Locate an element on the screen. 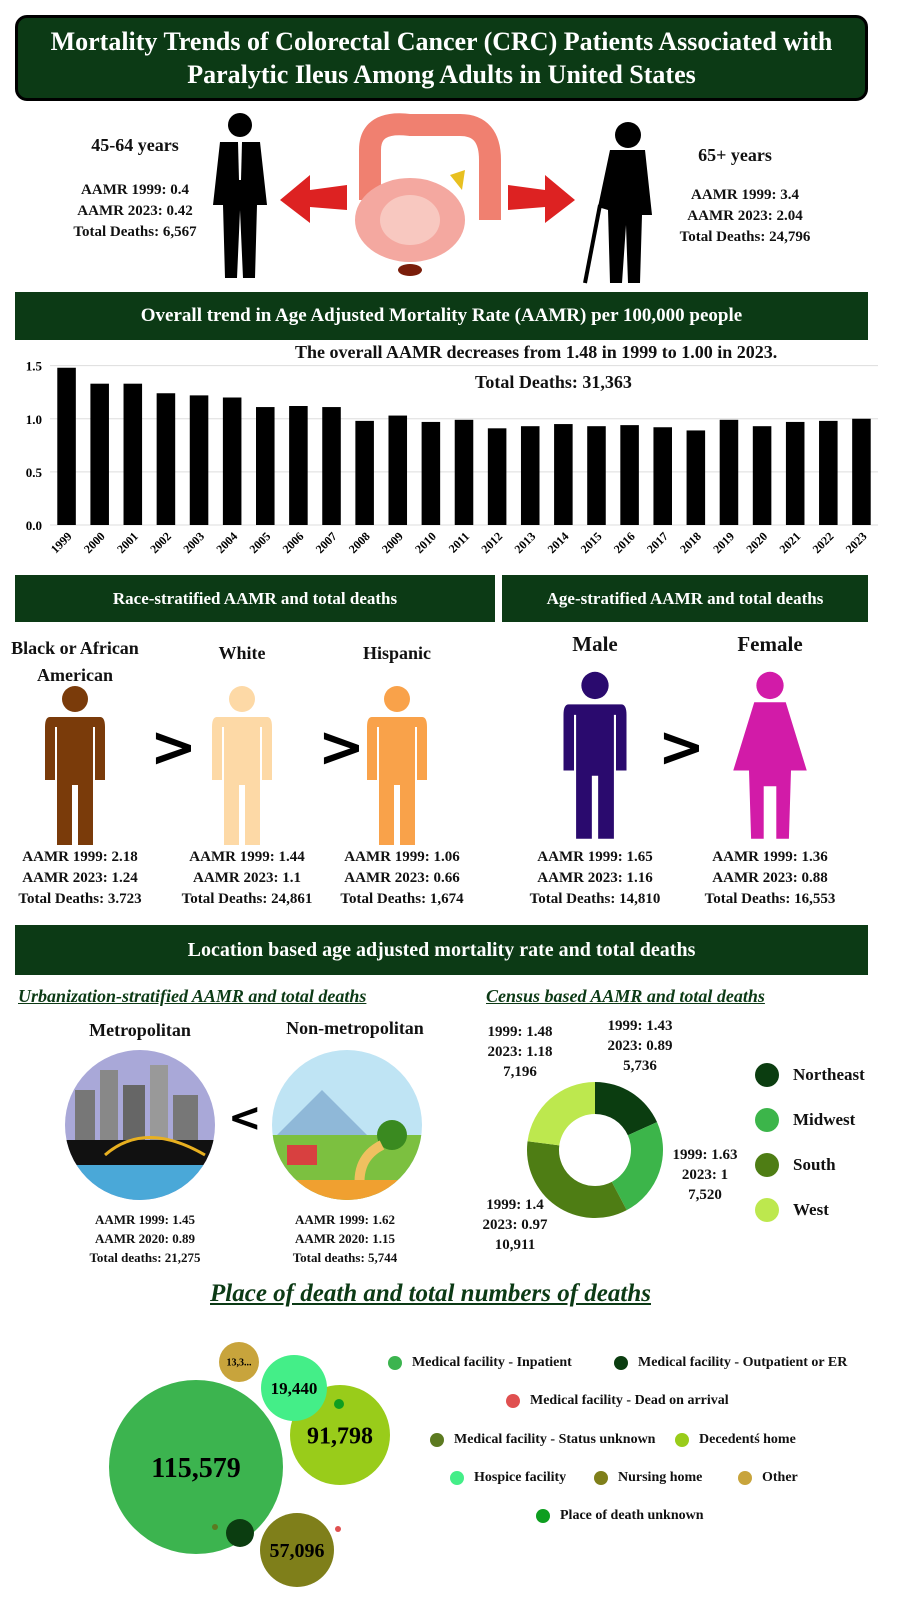  bar-2010 is located at coordinates (431, 473).